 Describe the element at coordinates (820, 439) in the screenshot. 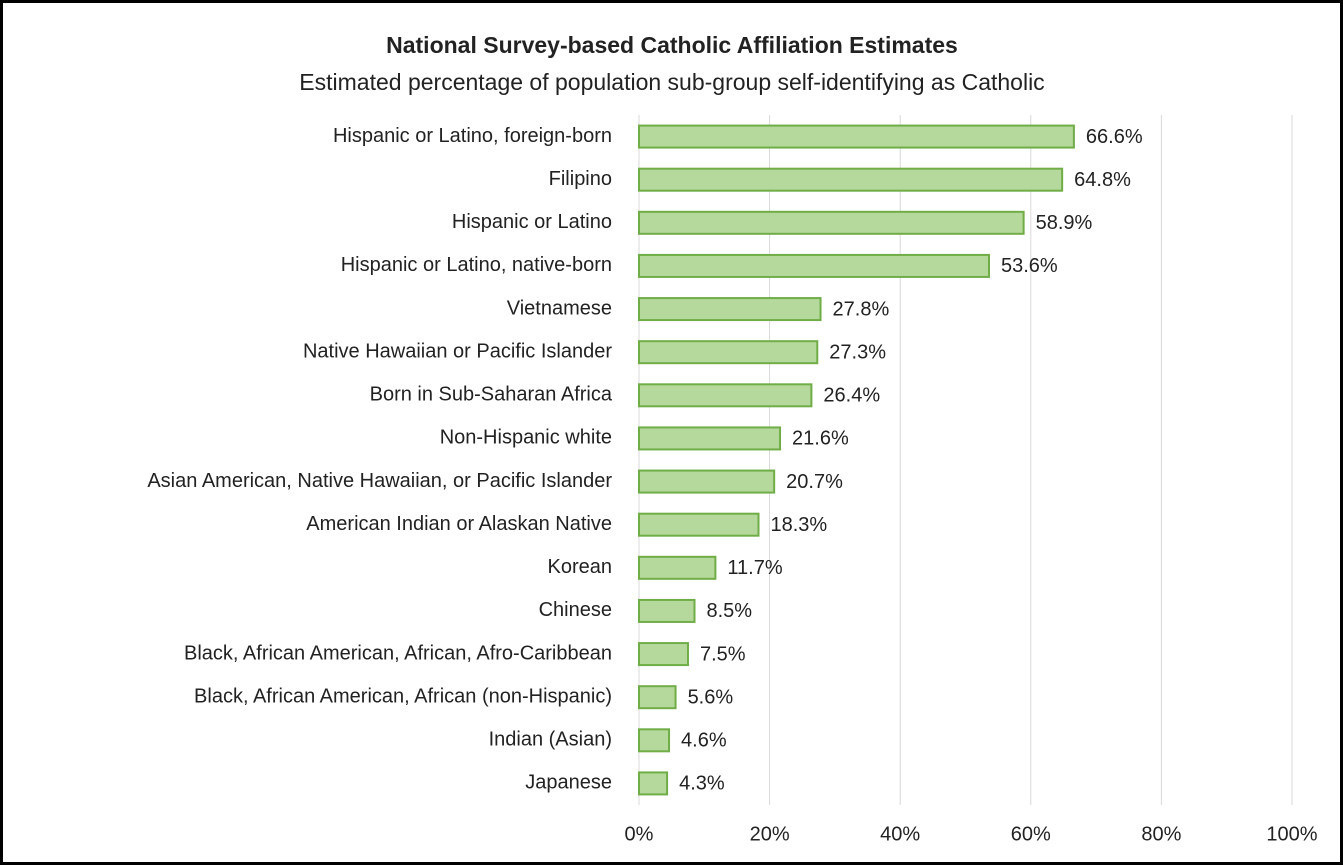

I see `value-label: 21.6%` at that location.